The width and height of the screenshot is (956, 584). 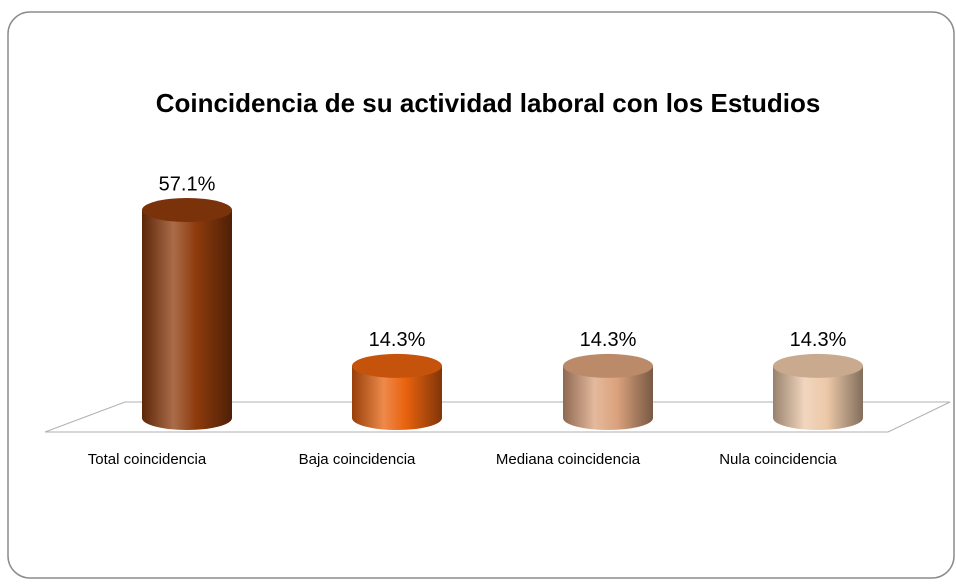 What do you see at coordinates (568, 459) in the screenshot?
I see `x-tick-label: Mediana coincidencia` at bounding box center [568, 459].